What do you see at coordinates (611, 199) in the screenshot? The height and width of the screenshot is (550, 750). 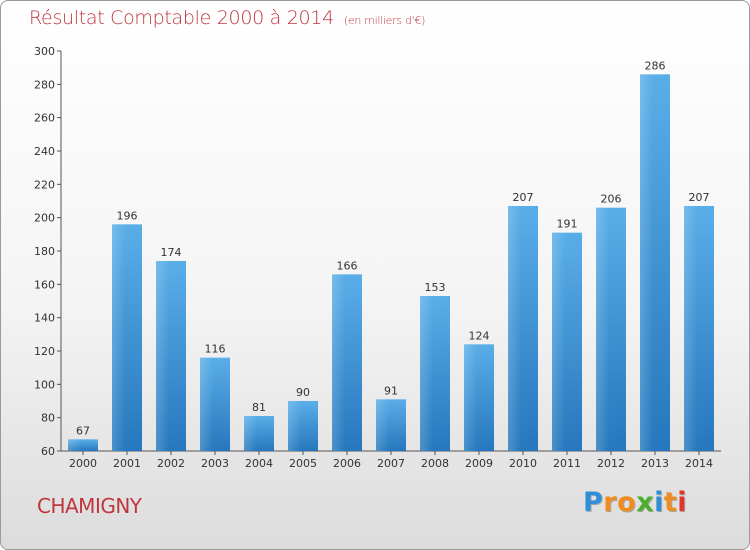 I see `value-label: 206` at bounding box center [611, 199].